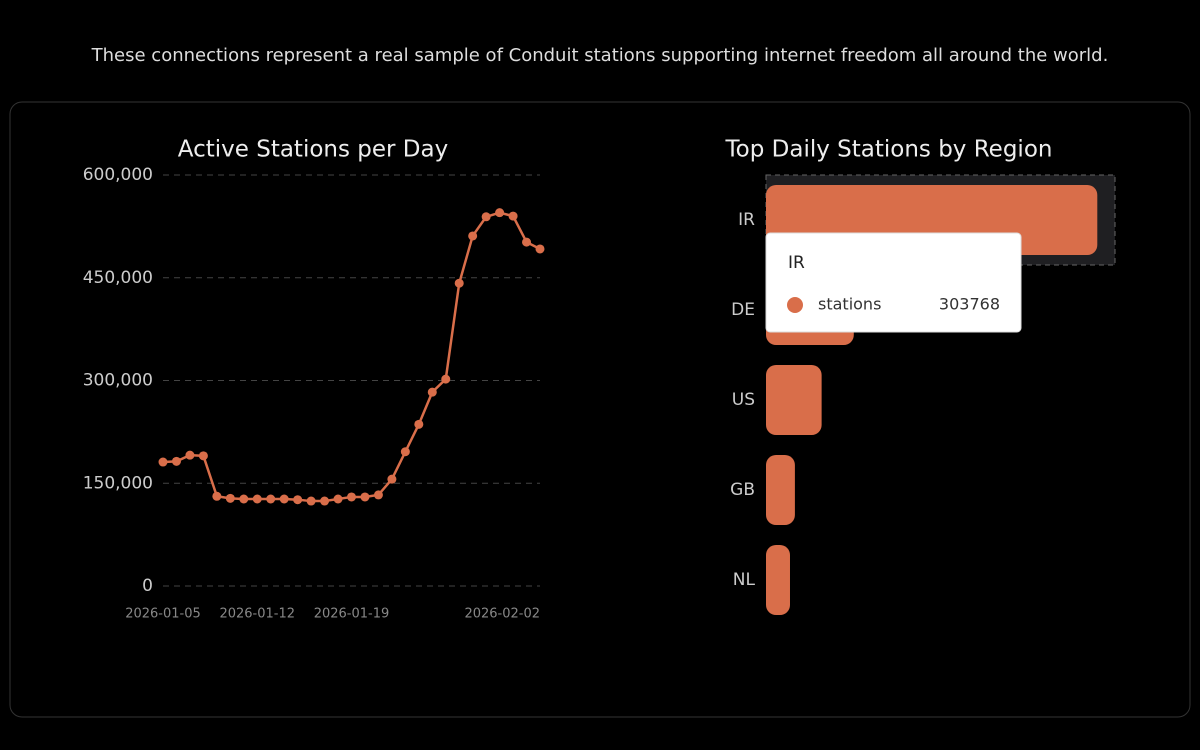 Image resolution: width=1200 pixels, height=750 pixels. Describe the element at coordinates (502, 614) in the screenshot. I see `x-tick-label: 2026-02-02` at that location.